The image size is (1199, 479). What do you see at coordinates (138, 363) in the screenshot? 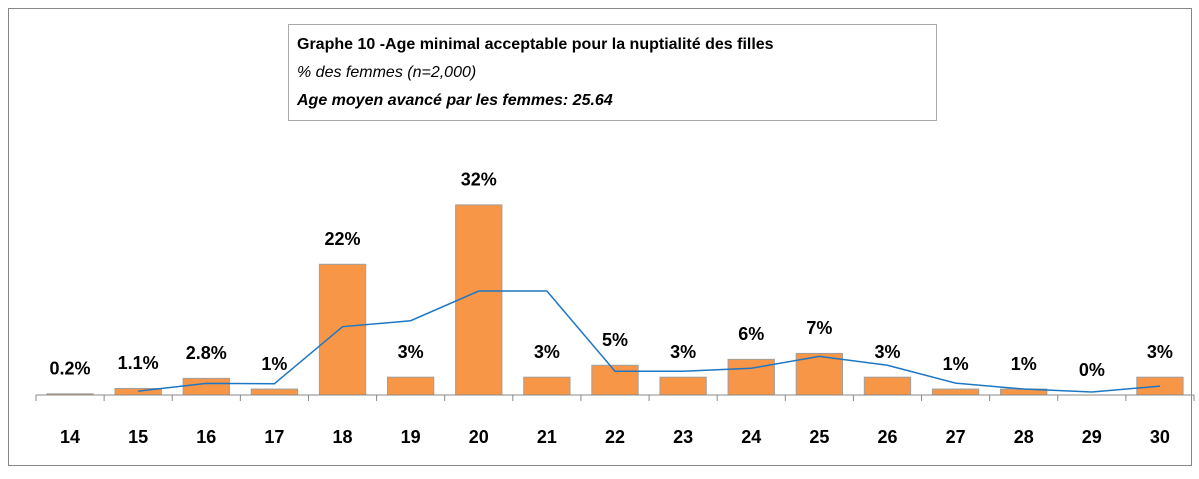
I see `data-label: 1.1%` at bounding box center [138, 363].